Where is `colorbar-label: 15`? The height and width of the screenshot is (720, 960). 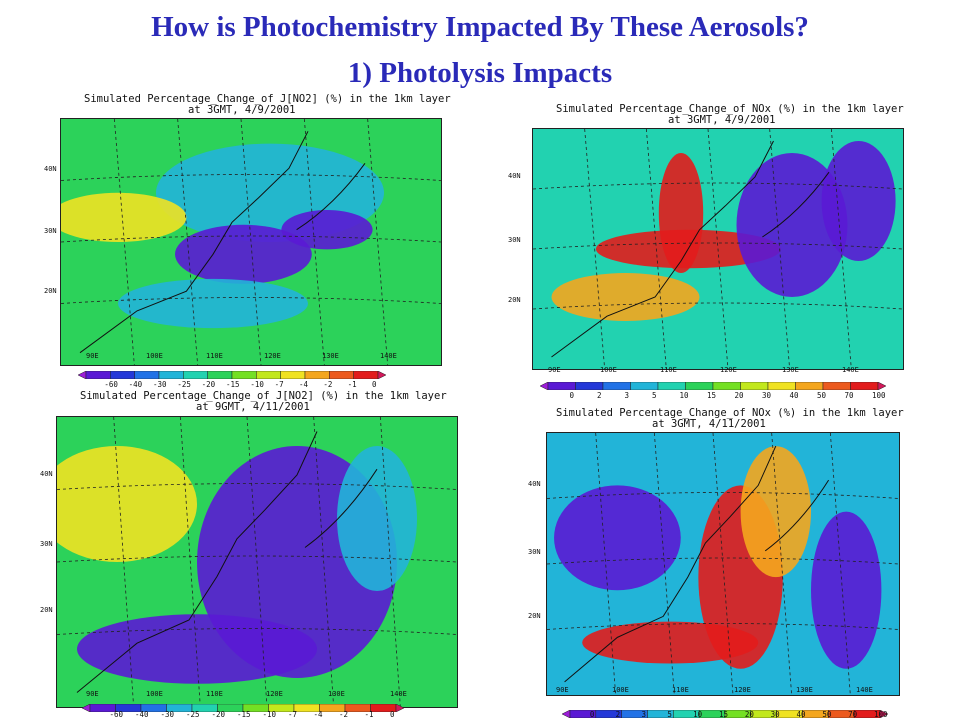 colorbar-label: 15 is located at coordinates (724, 714).